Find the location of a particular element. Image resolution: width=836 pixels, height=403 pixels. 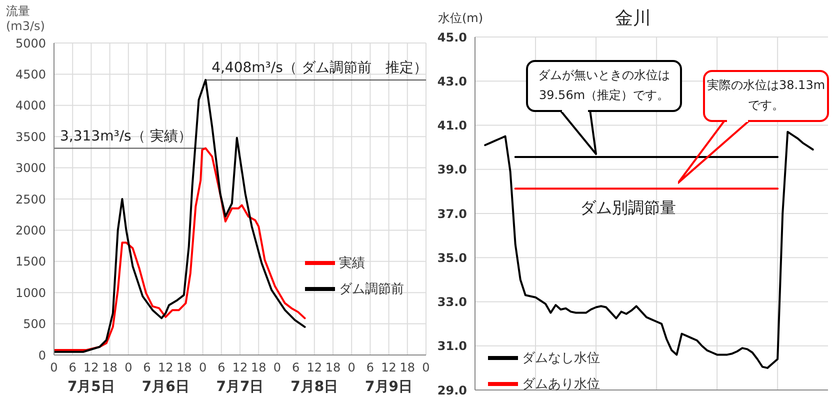

annotation: ダムが無いときの水位は39.56m（推定）です。 is located at coordinates (604, 86).